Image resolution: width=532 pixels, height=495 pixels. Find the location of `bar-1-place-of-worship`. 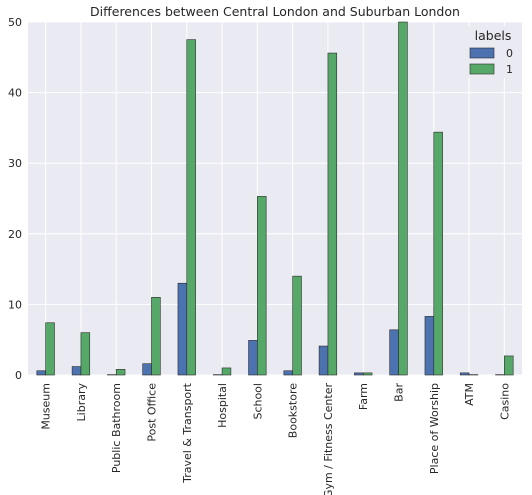

bar-1-place-of-worship is located at coordinates (438, 253).